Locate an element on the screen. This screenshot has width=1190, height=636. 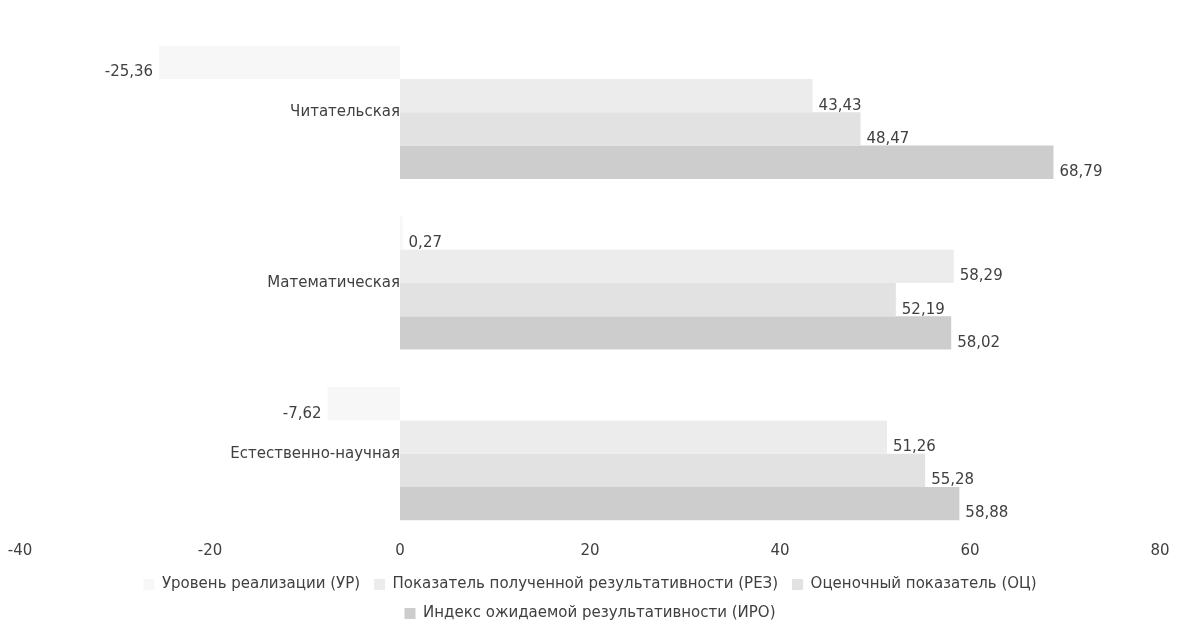
data-label: 52,19 is located at coordinates (923, 308).